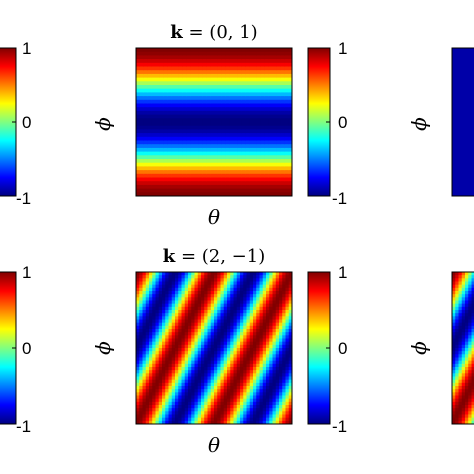 This screenshot has height=474, width=474. Describe the element at coordinates (15, 123) in the screenshot. I see `colorbar-top-left: 1 0 -1` at that location.